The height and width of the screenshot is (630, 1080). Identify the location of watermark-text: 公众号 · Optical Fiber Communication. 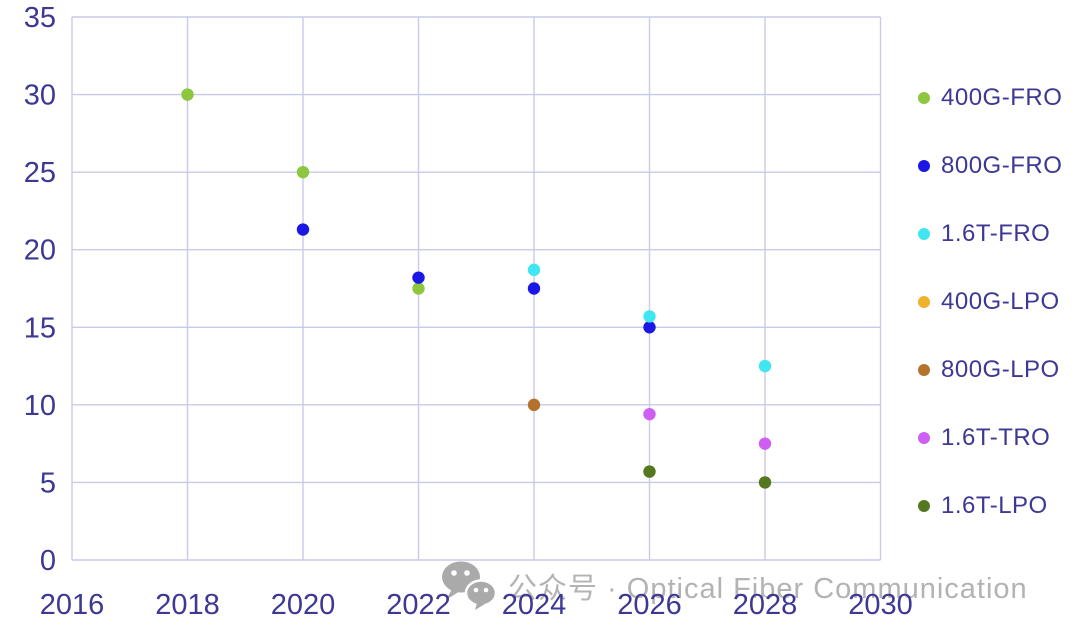
(768, 589).